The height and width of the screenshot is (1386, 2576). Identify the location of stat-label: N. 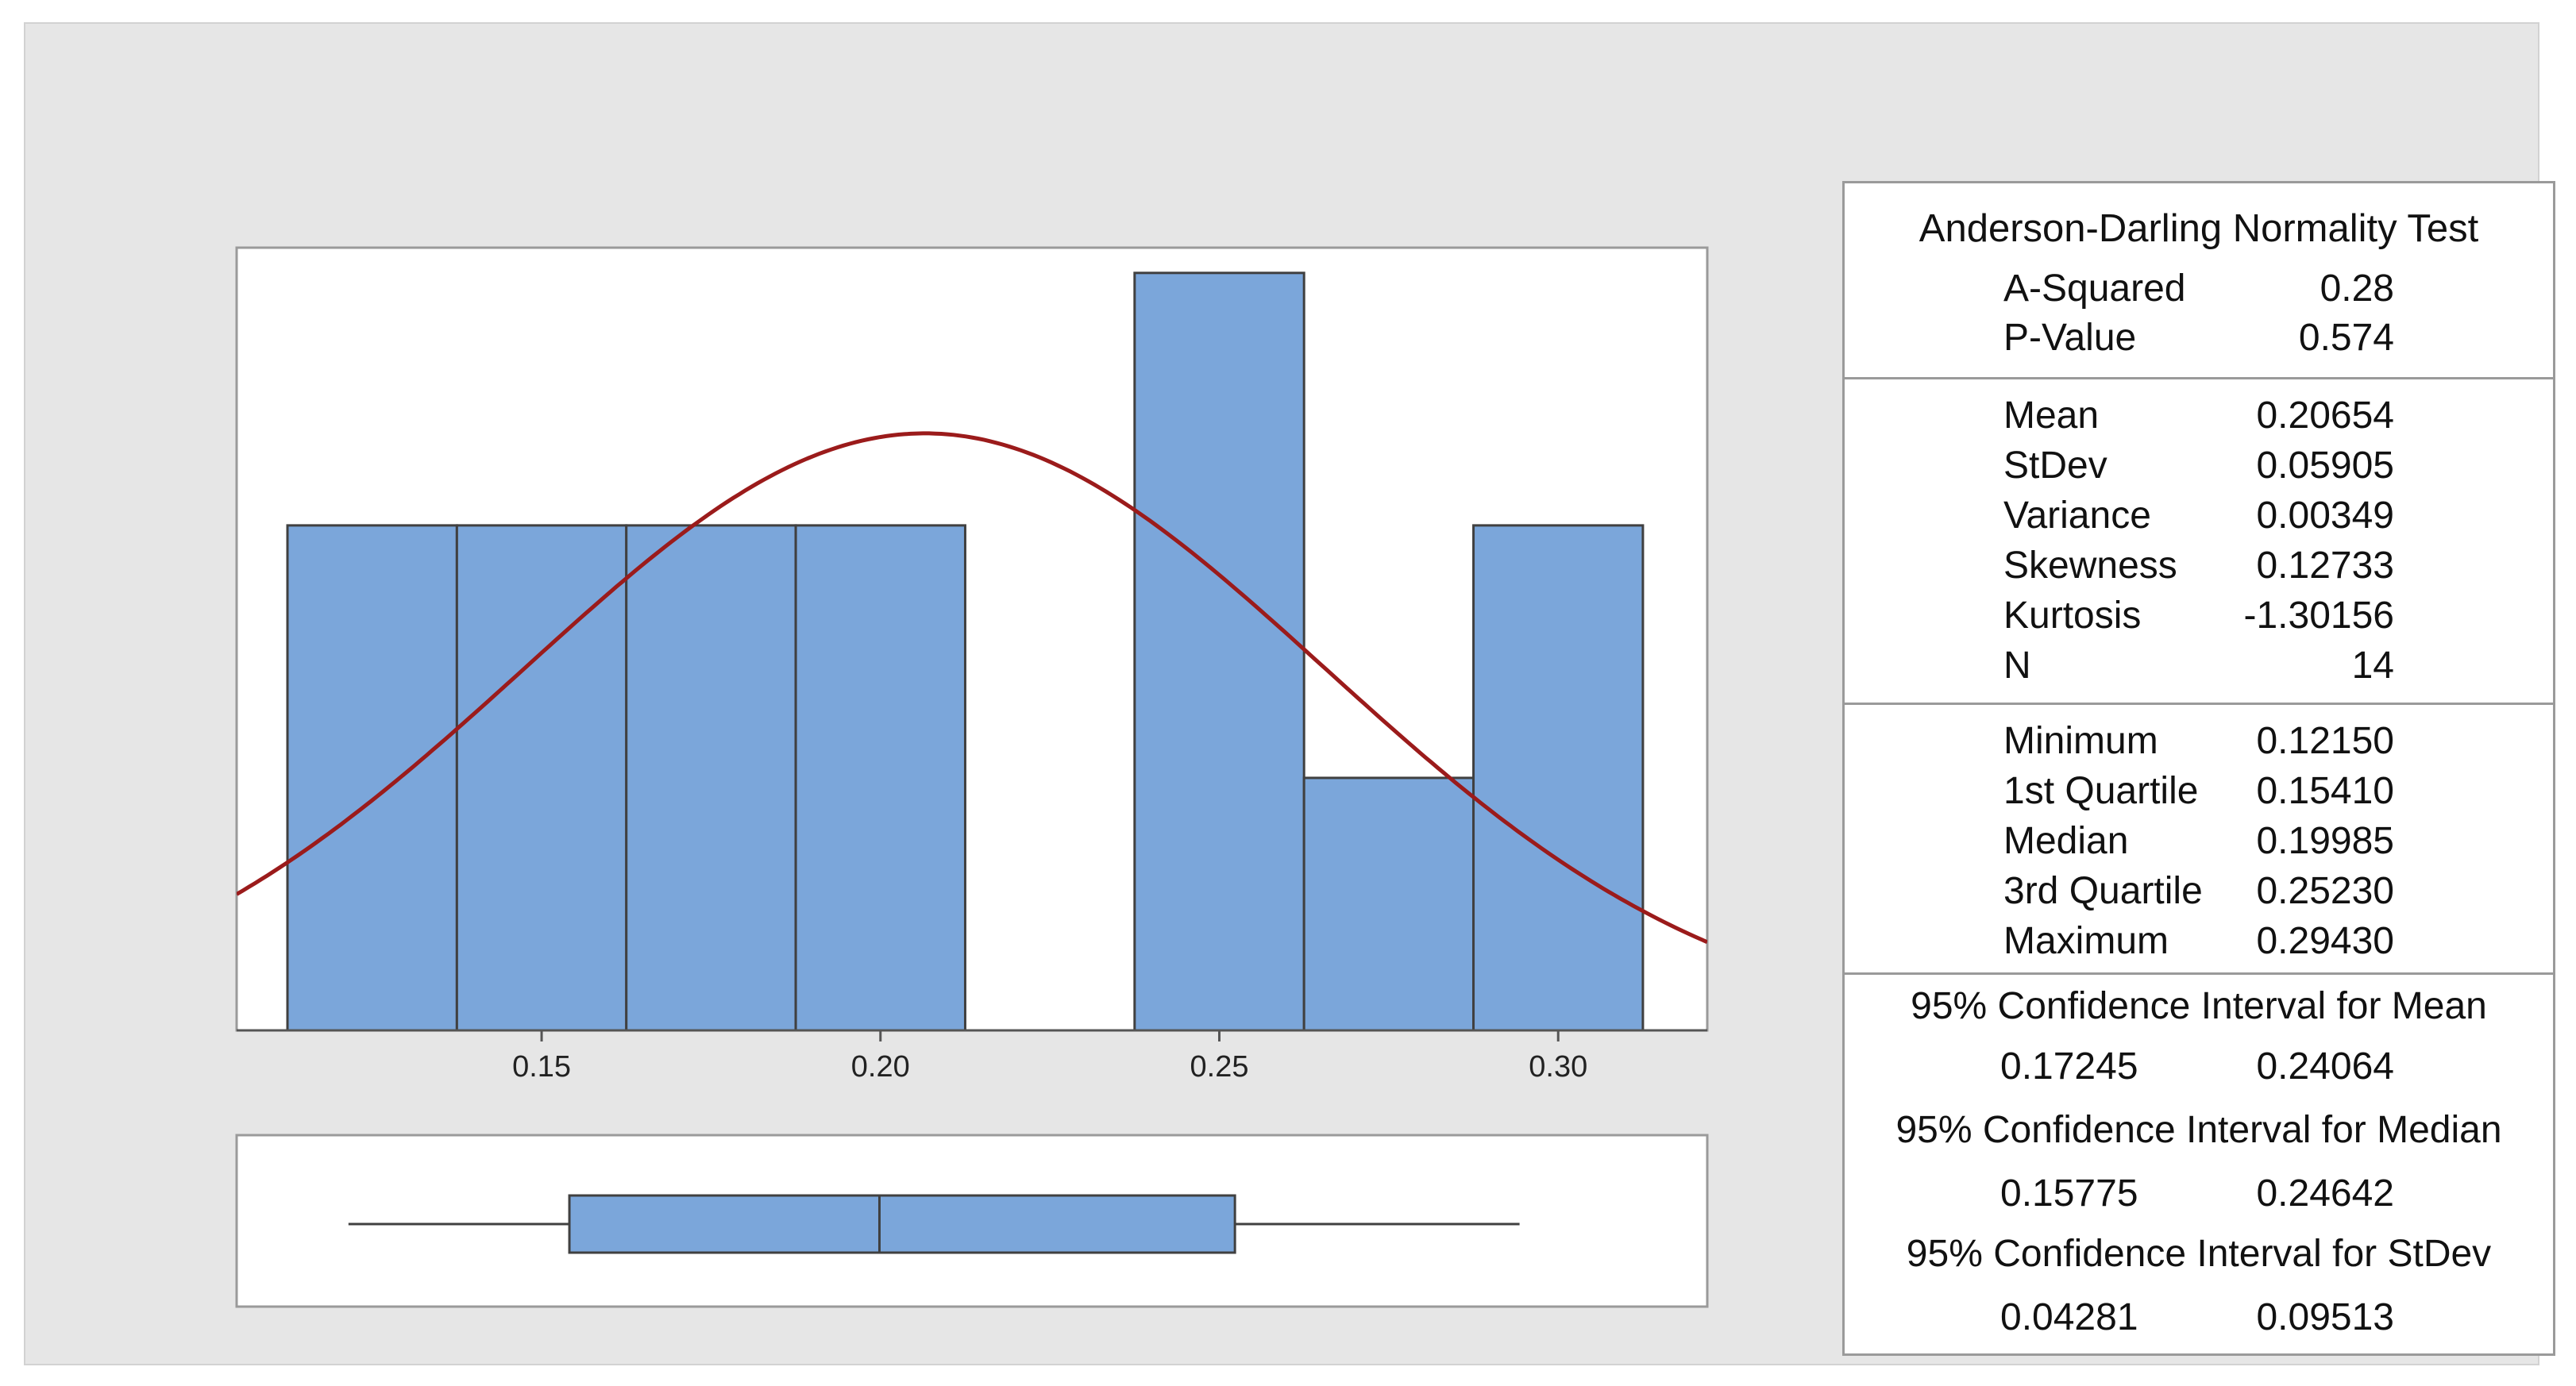
(2017, 666).